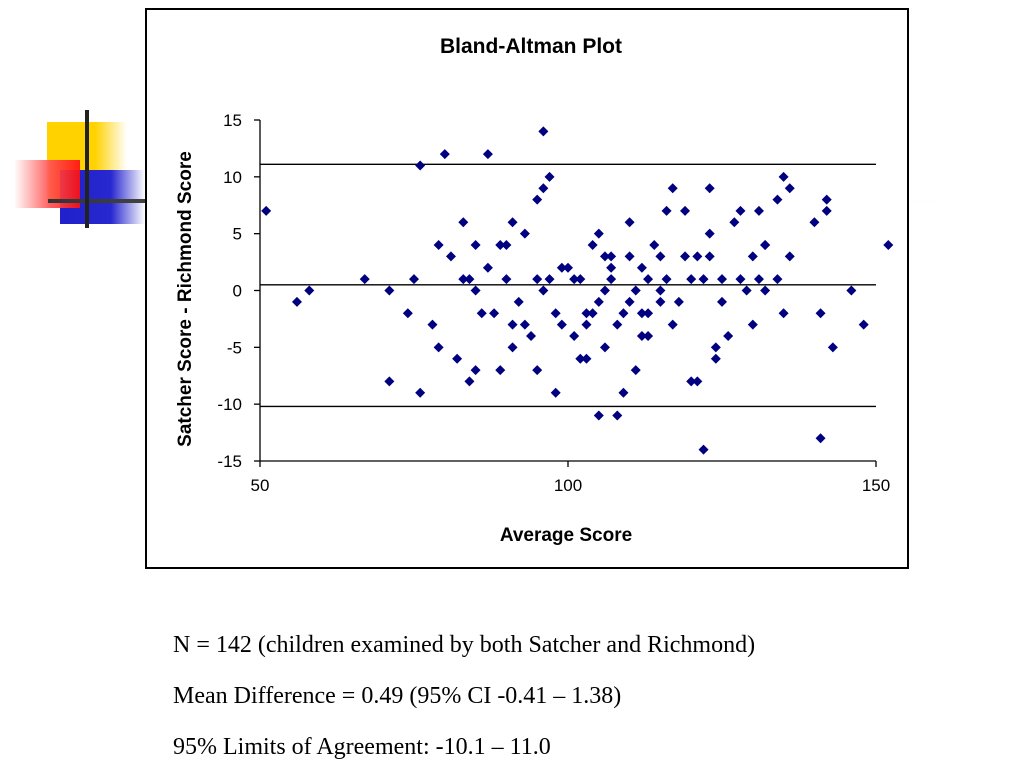 Image resolution: width=1024 pixels, height=781 pixels. I want to click on y-tick-label: 15, so click(232, 120).